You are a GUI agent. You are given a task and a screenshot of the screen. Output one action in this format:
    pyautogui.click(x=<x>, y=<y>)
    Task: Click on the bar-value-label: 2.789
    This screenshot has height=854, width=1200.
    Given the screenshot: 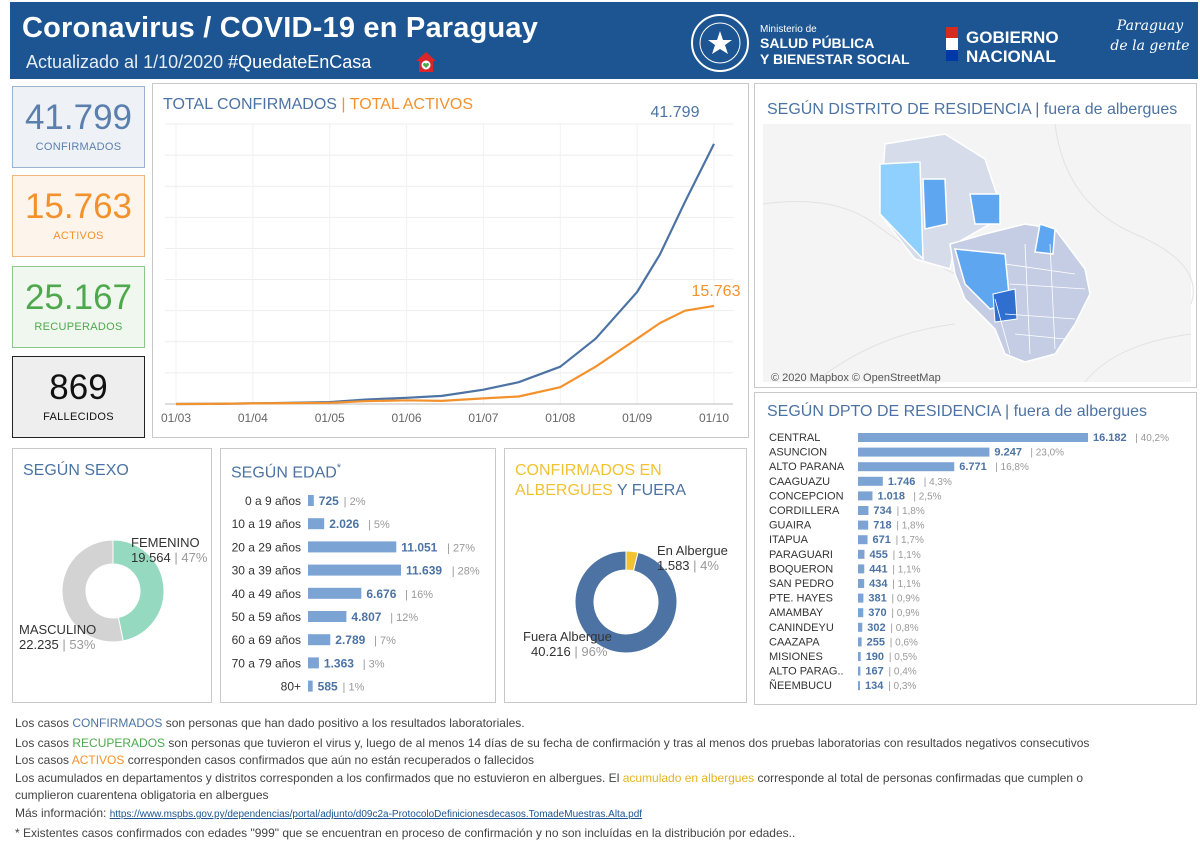 What is the action you would take?
    pyautogui.click(x=350, y=640)
    